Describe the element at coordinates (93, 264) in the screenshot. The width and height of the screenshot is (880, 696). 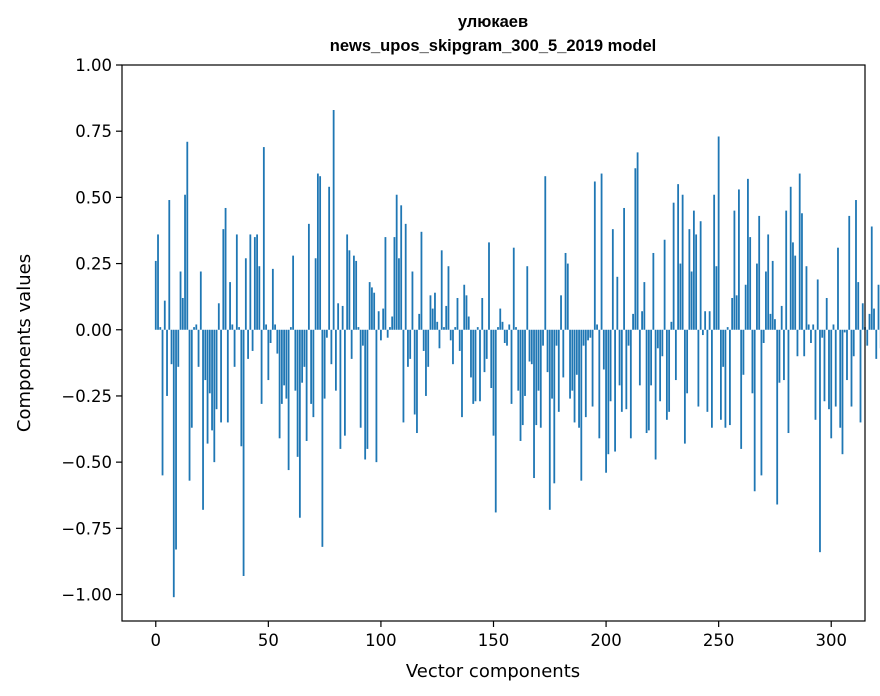
I see `y-tick-label: 0.25` at that location.